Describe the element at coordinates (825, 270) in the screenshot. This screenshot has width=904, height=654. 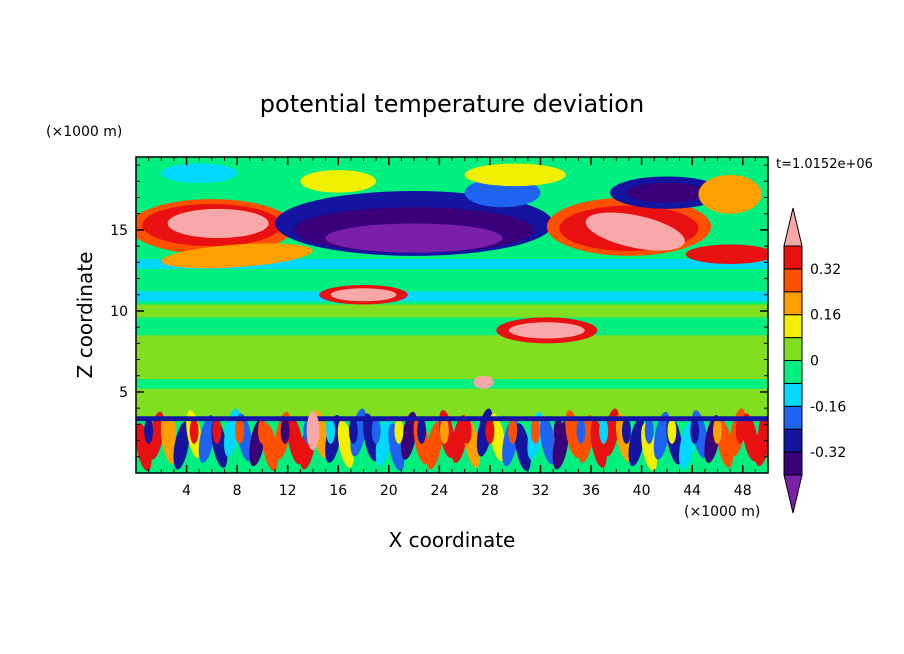
I see `colorbar-tick-label: 0.32` at that location.